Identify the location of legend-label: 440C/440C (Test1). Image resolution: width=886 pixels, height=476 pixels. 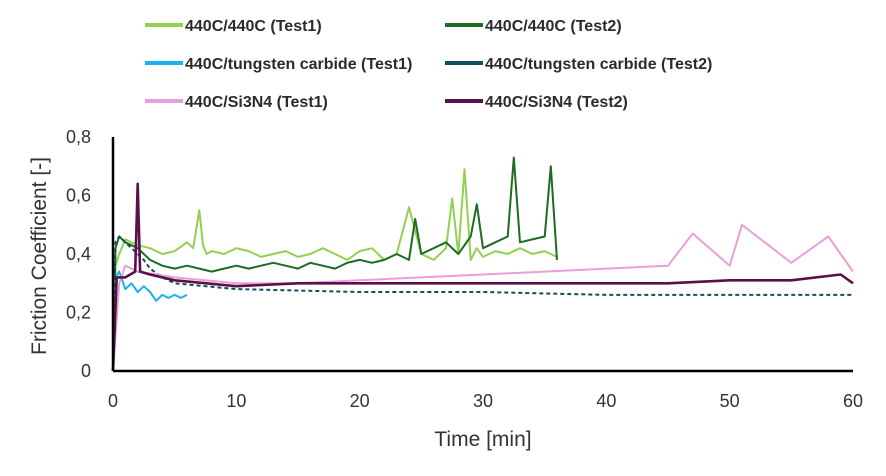
(253, 26).